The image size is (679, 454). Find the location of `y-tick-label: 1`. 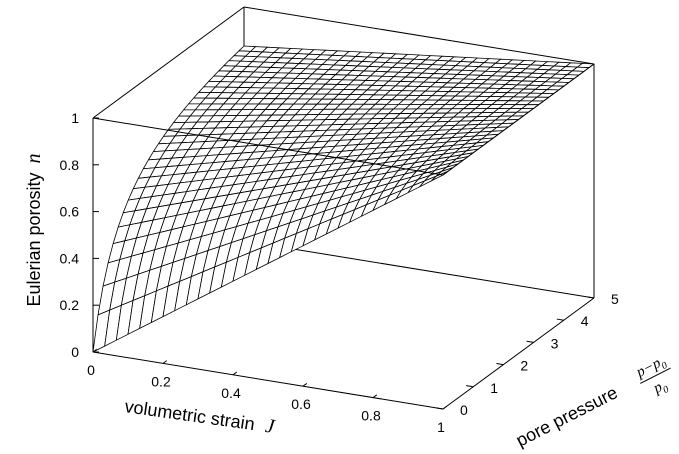

y-tick-label: 1 is located at coordinates (494, 388).